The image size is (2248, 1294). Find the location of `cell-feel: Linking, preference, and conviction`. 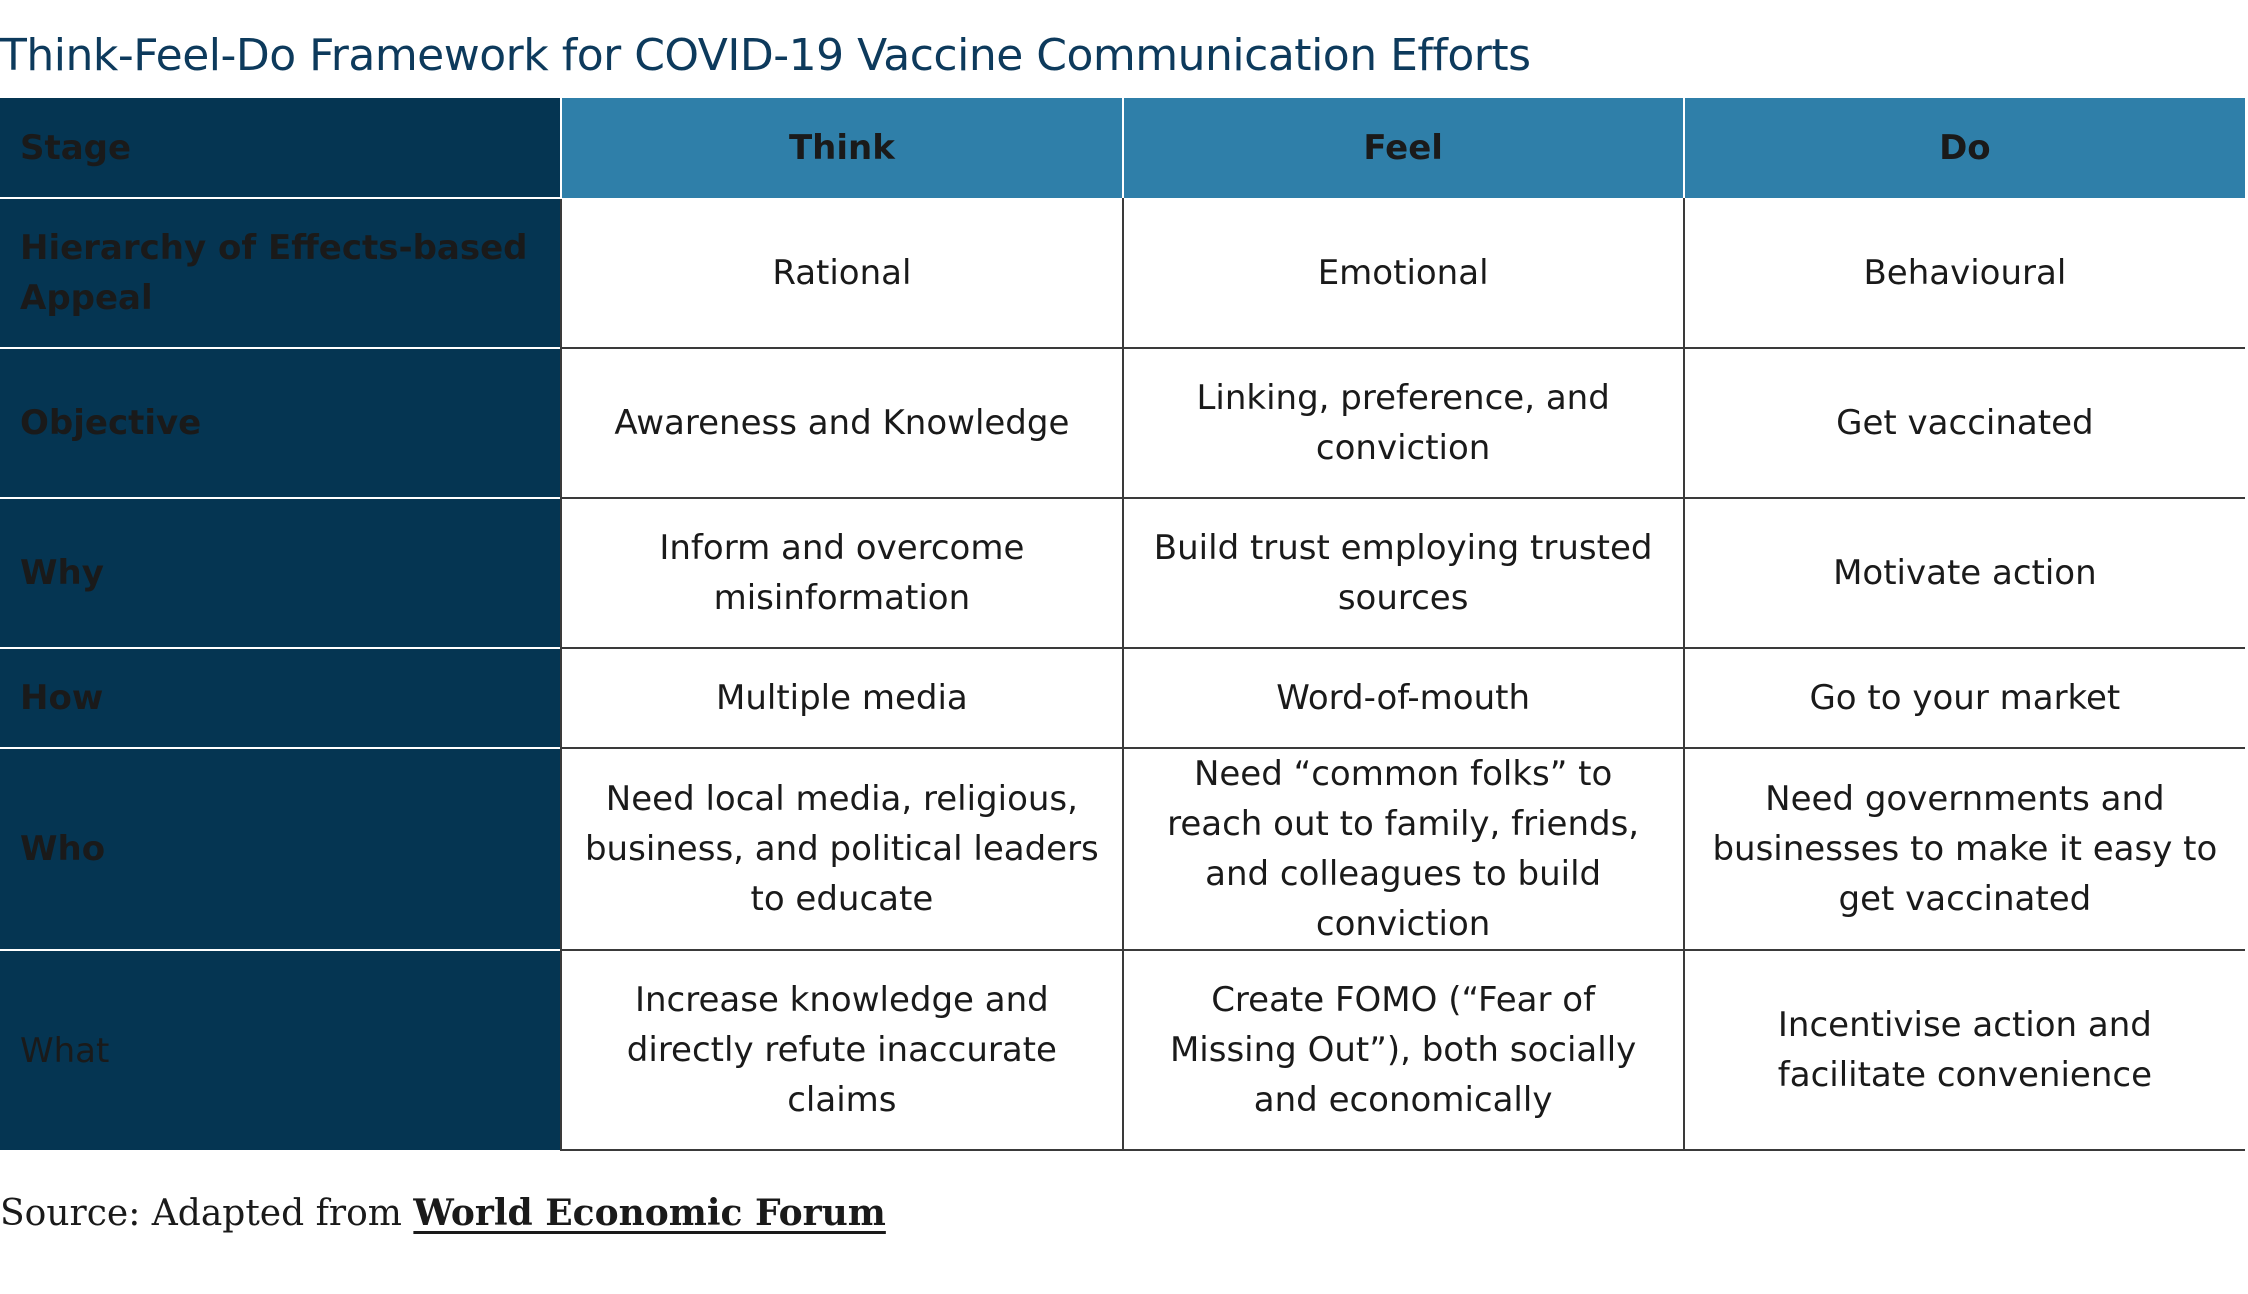

cell-feel: Linking, preference, and conviction is located at coordinates (1402, 423).